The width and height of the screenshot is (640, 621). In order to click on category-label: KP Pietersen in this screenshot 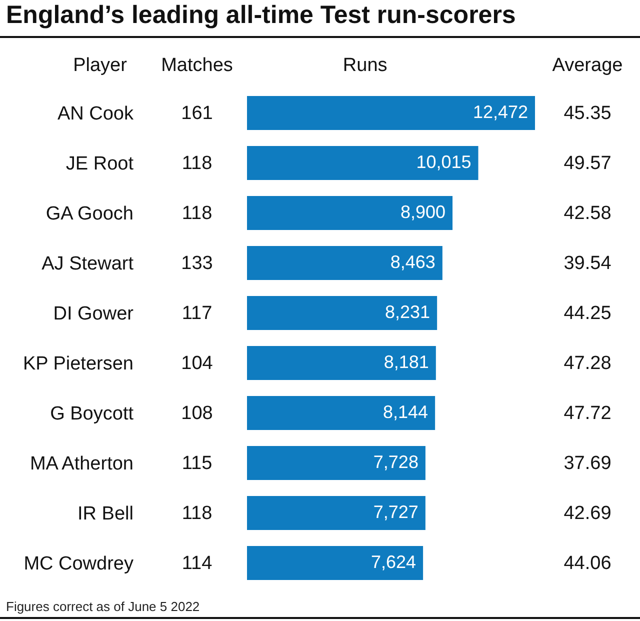, I will do `click(78, 364)`.